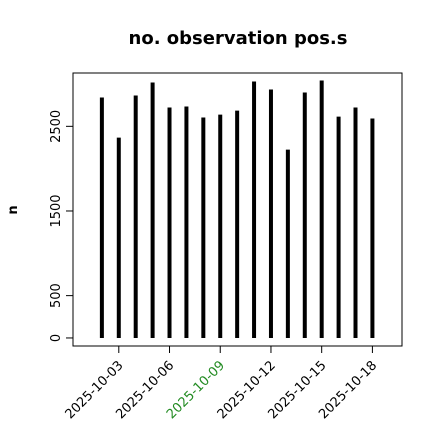  What do you see at coordinates (56, 295) in the screenshot?
I see `y-tick-label: 500` at bounding box center [56, 295].